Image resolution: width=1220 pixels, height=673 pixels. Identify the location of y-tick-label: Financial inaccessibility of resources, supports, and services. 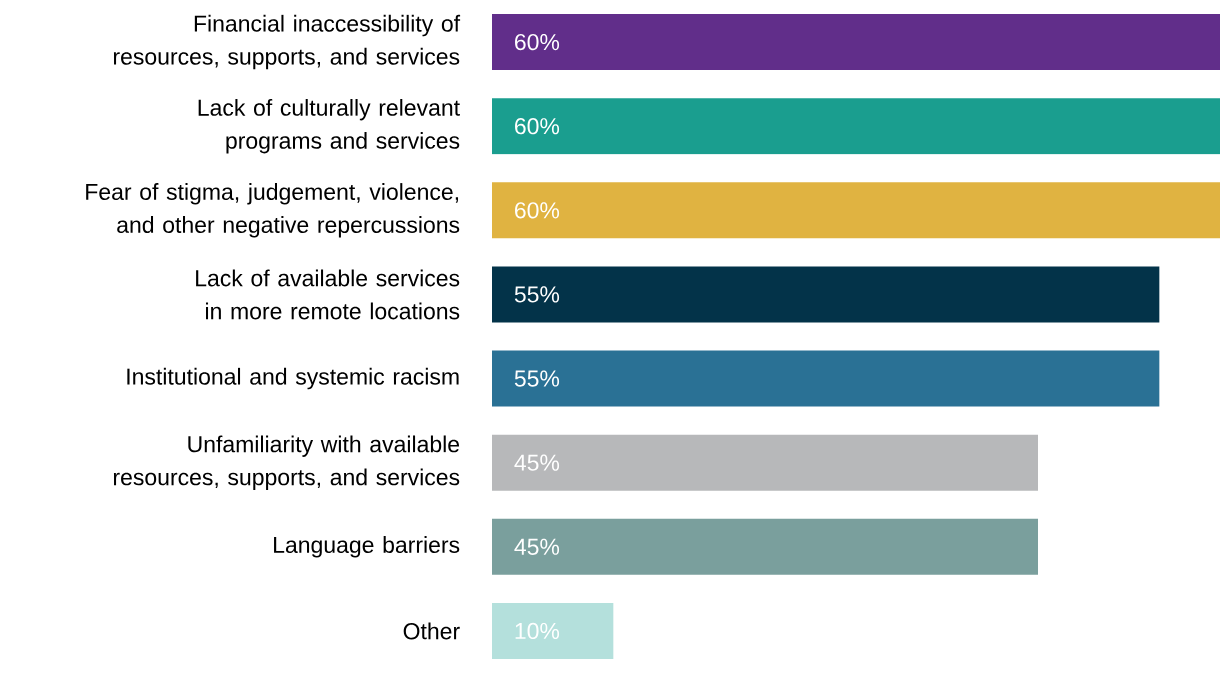
(287, 42).